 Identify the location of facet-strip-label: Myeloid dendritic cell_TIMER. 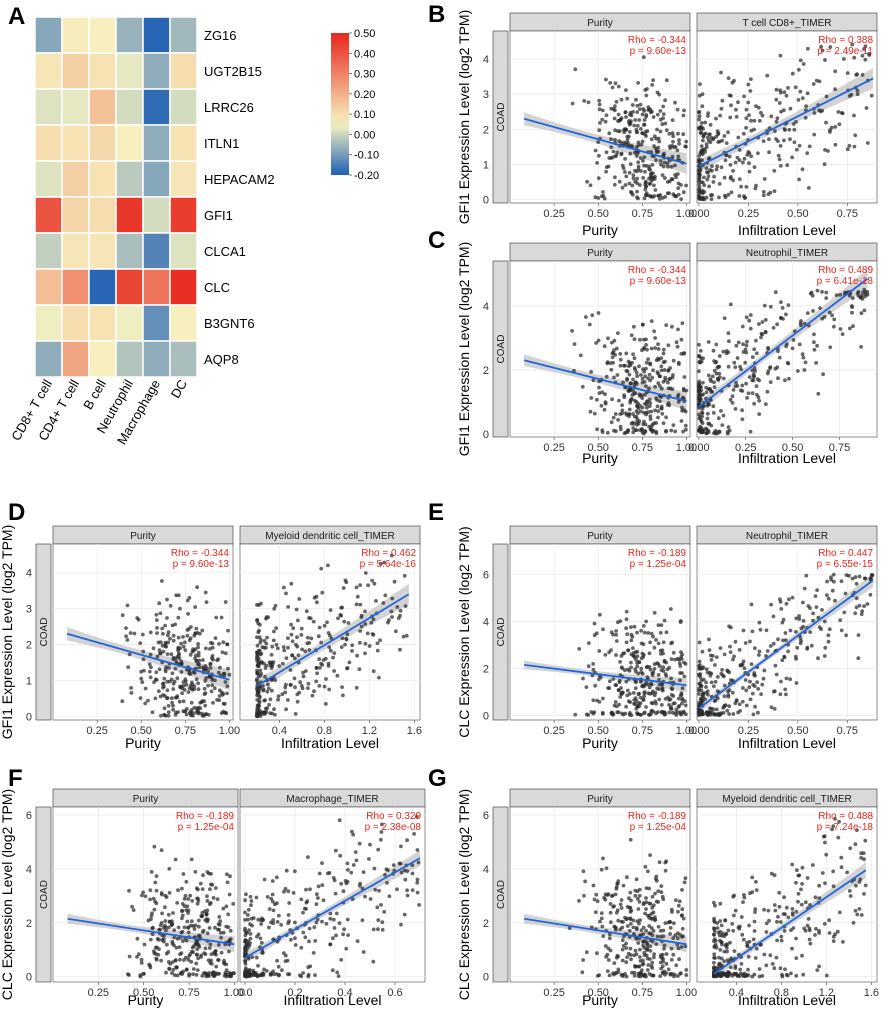
(330, 536).